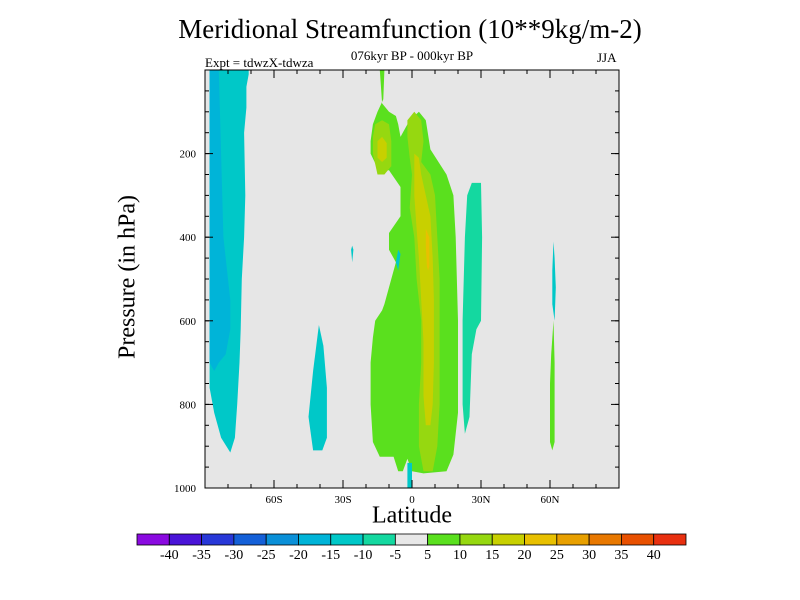  I want to click on y-tick-label: 400, so click(188, 238).